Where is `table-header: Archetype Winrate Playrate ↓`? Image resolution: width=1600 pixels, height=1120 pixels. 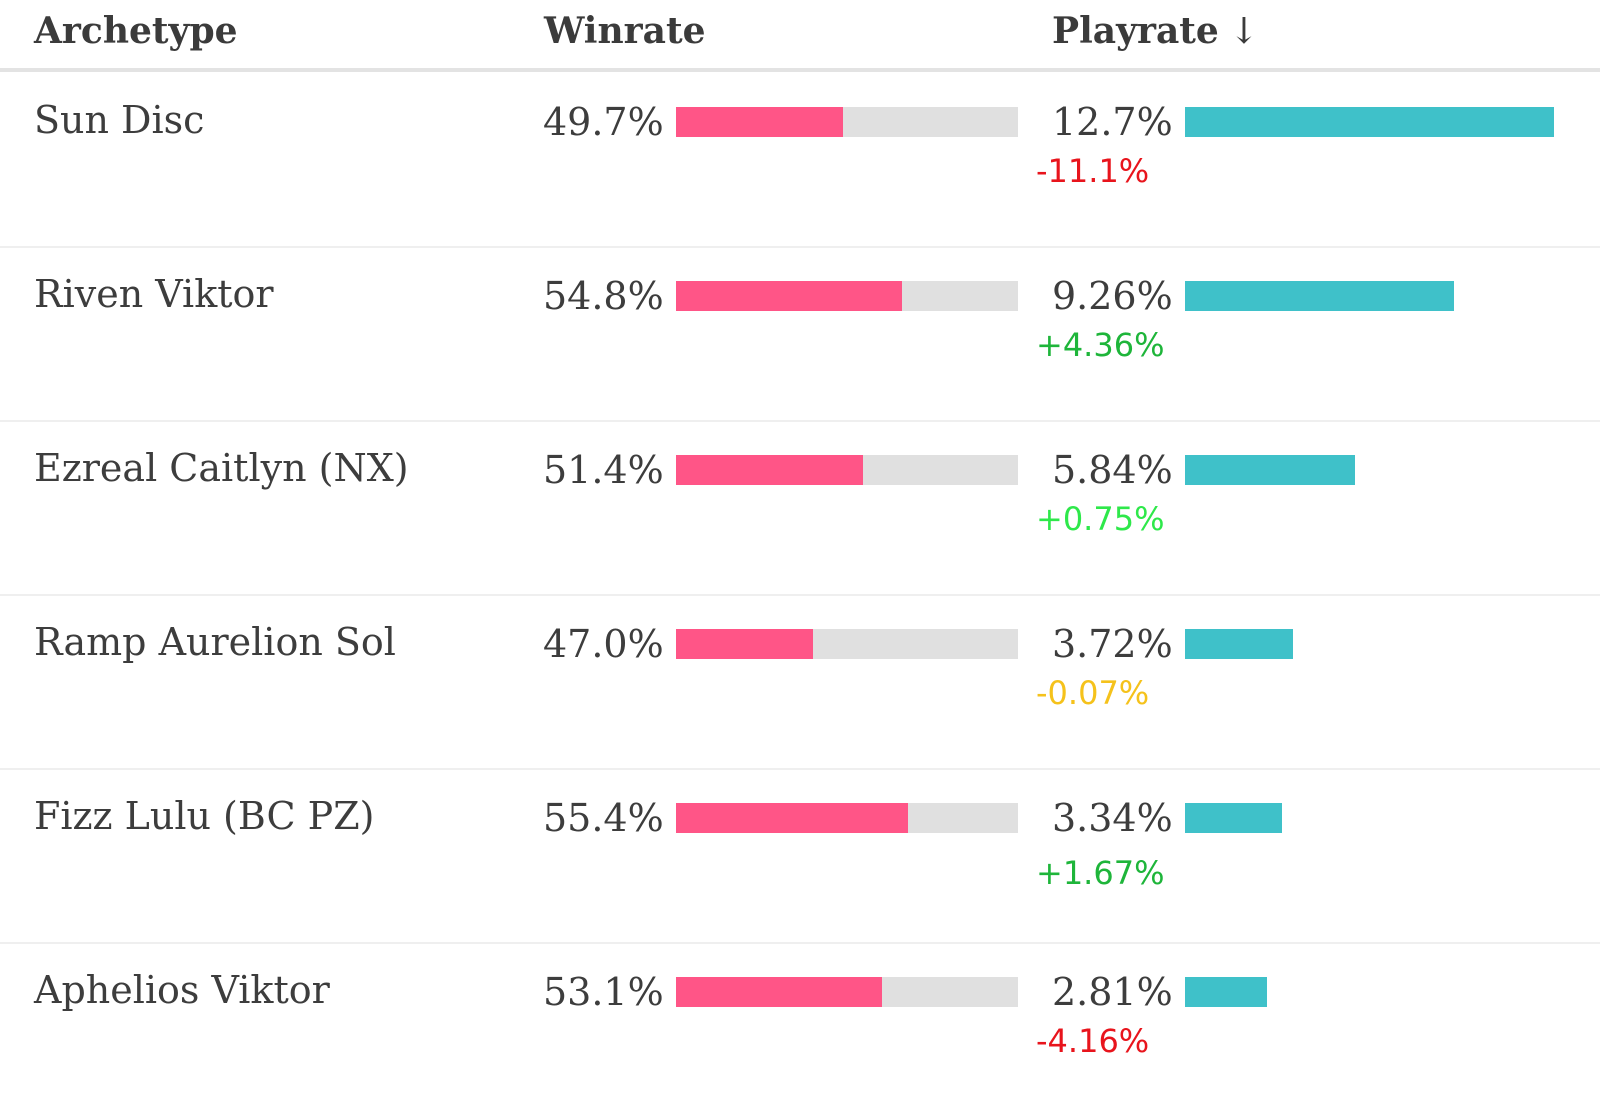
table-header: Archetype Winrate Playrate ↓ is located at coordinates (800, 36).